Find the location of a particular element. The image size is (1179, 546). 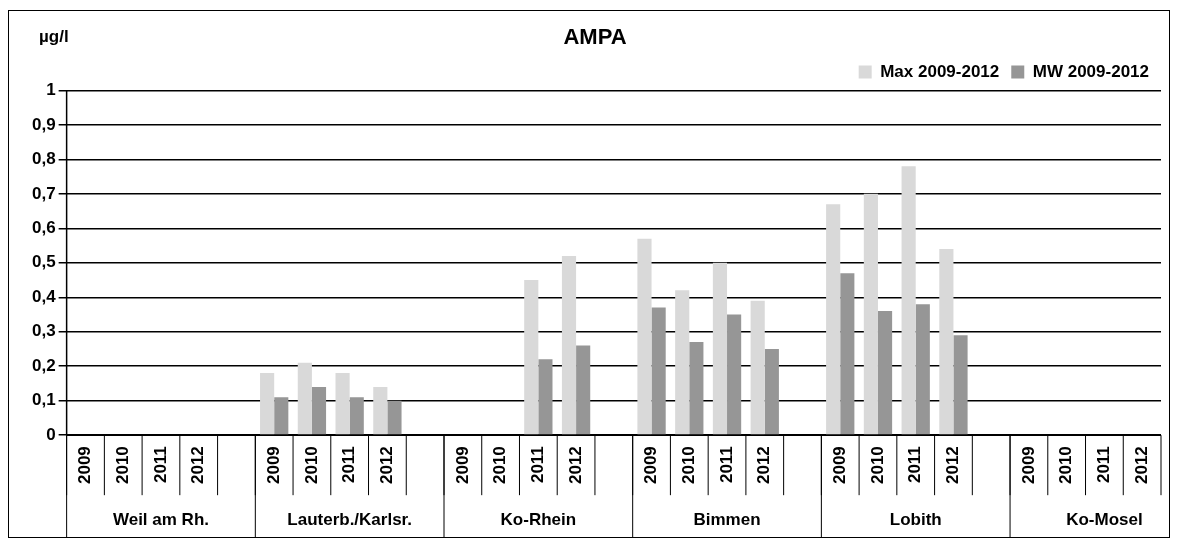

chart-title: AMPA is located at coordinates (595, 37).